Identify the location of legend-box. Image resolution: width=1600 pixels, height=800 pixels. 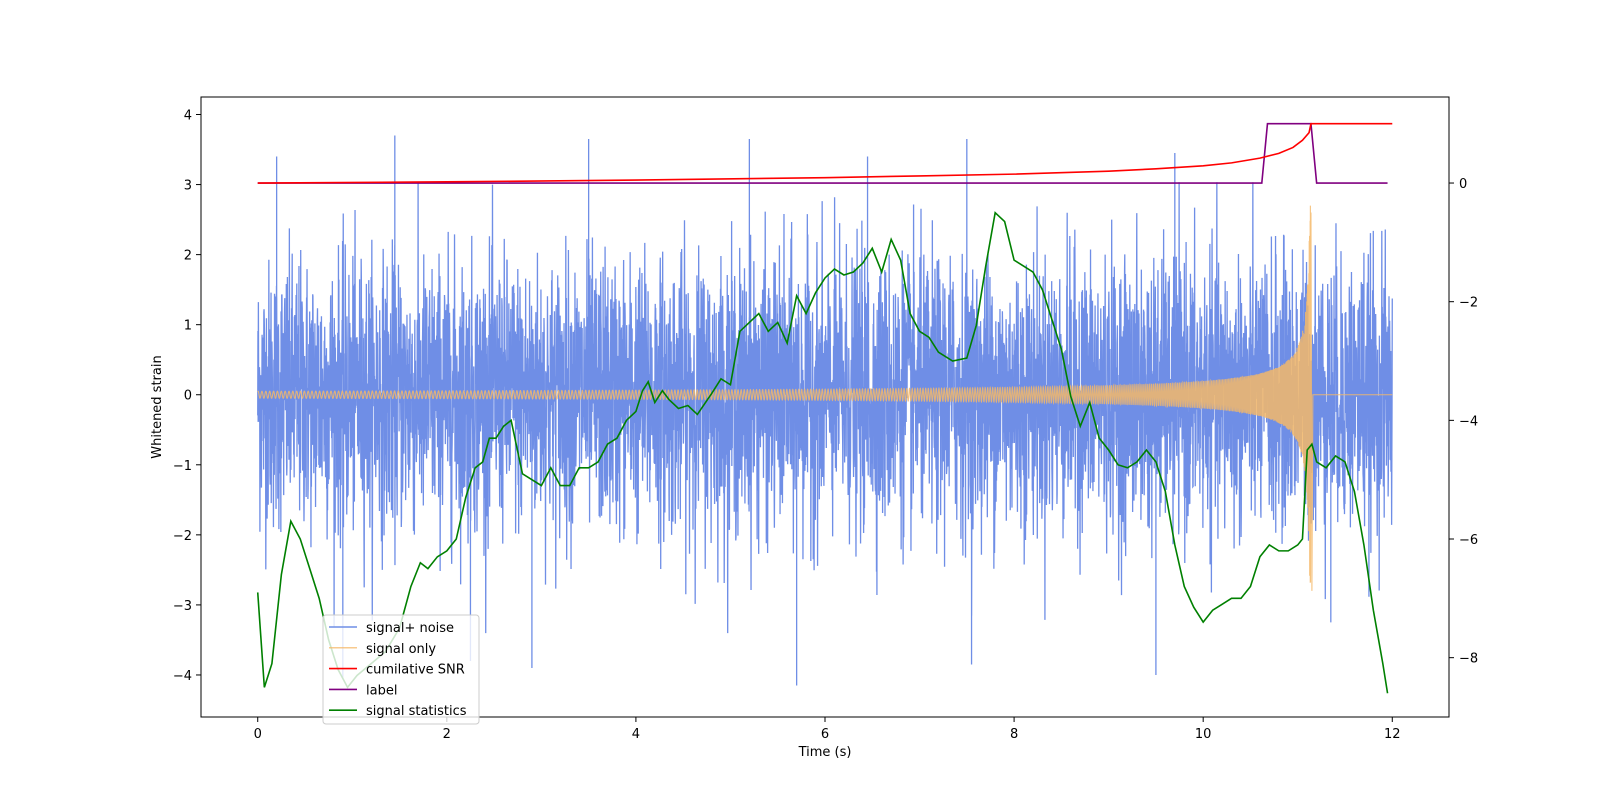
(401, 669).